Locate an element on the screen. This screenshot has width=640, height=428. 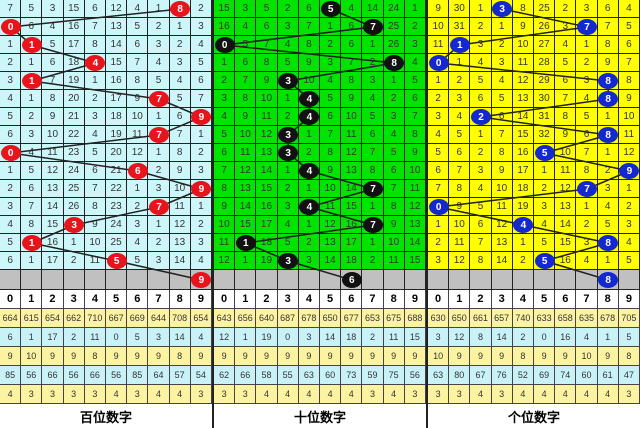
stat-cell: 4 is located at coordinates (481, 394).